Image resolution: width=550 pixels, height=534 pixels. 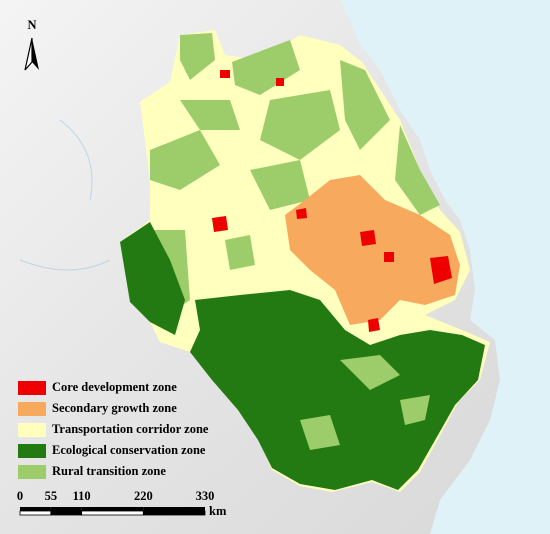 I want to click on scale-label: 110, so click(x=82, y=496).